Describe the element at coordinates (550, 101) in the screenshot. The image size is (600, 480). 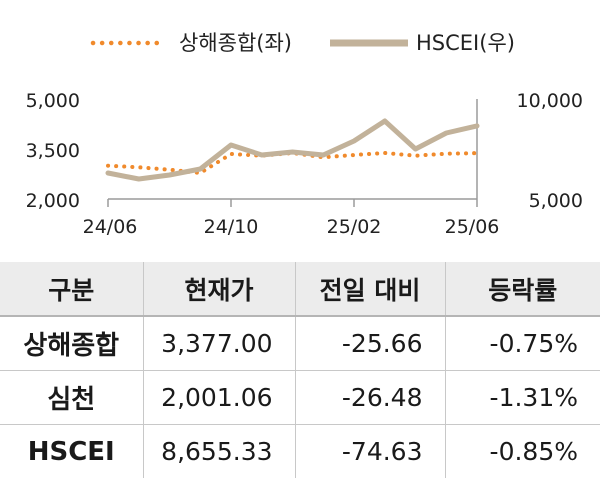
I see `y-right-tick: 10,000` at that location.